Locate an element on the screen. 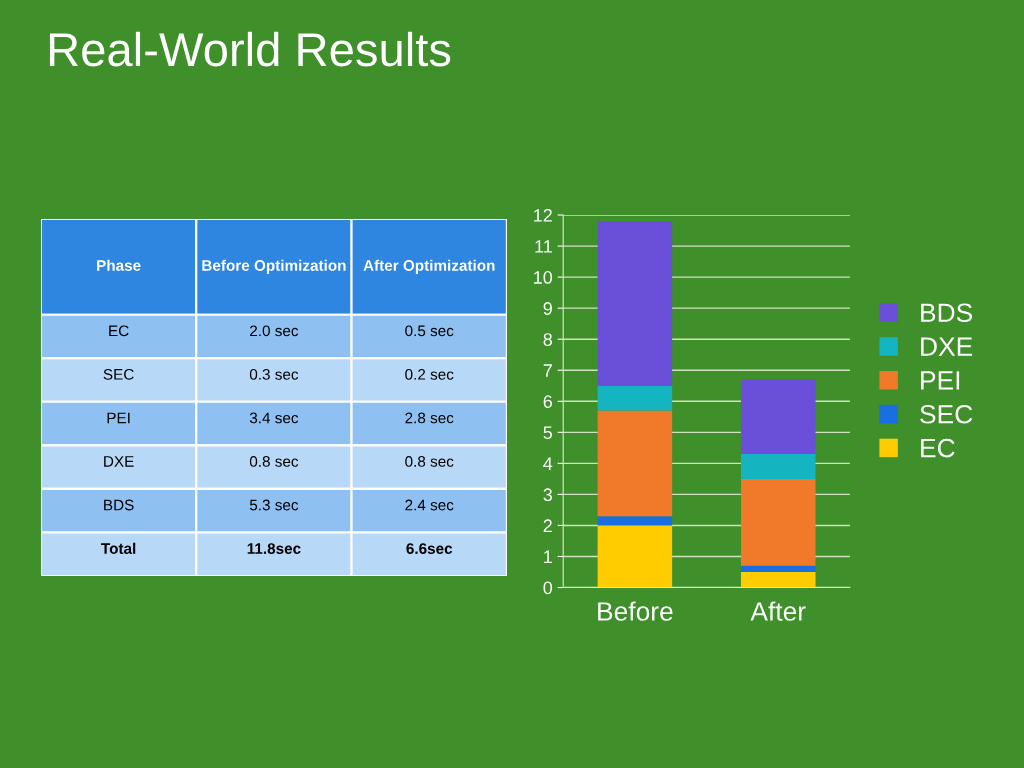 The width and height of the screenshot is (1024, 768). y-tick-label: 11 is located at coordinates (543, 246).